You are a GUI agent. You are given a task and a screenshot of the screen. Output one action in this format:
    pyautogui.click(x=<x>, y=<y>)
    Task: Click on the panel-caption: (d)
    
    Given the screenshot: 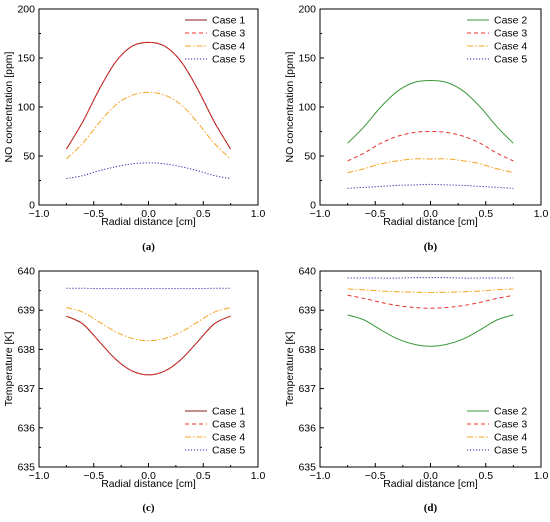 What is the action you would take?
    pyautogui.click(x=431, y=508)
    